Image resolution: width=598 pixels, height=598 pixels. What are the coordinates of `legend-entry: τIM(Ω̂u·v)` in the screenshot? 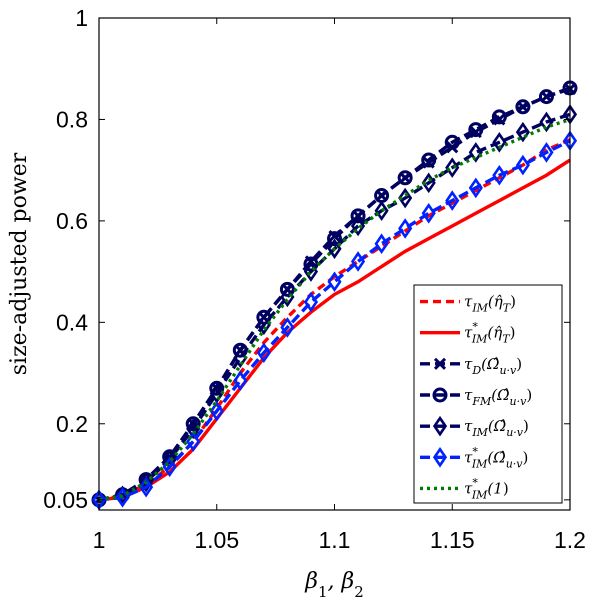 It's located at (474, 427).